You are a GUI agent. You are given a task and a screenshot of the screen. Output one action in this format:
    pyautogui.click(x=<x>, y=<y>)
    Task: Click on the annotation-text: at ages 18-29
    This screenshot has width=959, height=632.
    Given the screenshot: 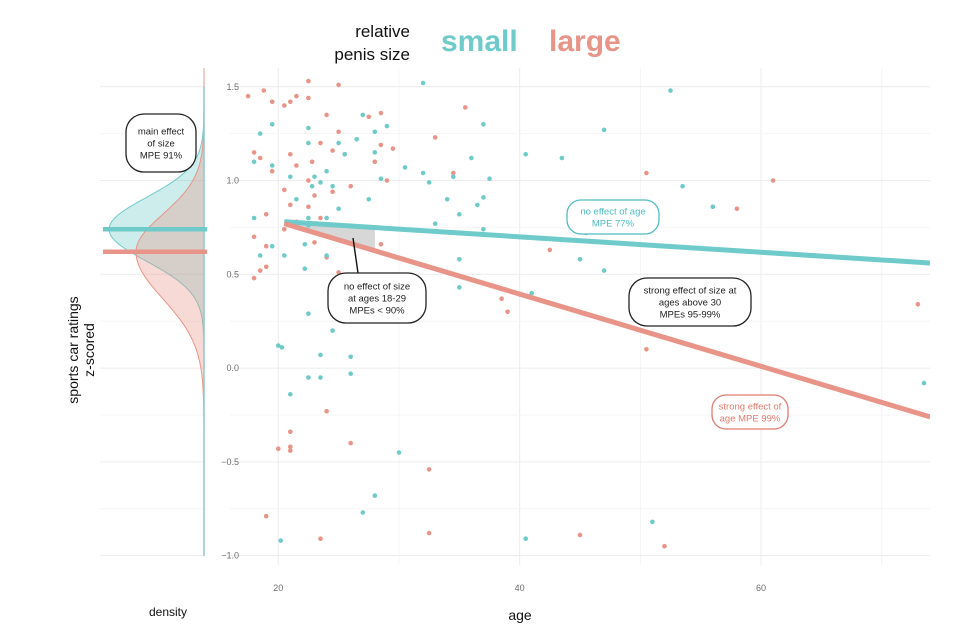 What is the action you would take?
    pyautogui.click(x=377, y=299)
    